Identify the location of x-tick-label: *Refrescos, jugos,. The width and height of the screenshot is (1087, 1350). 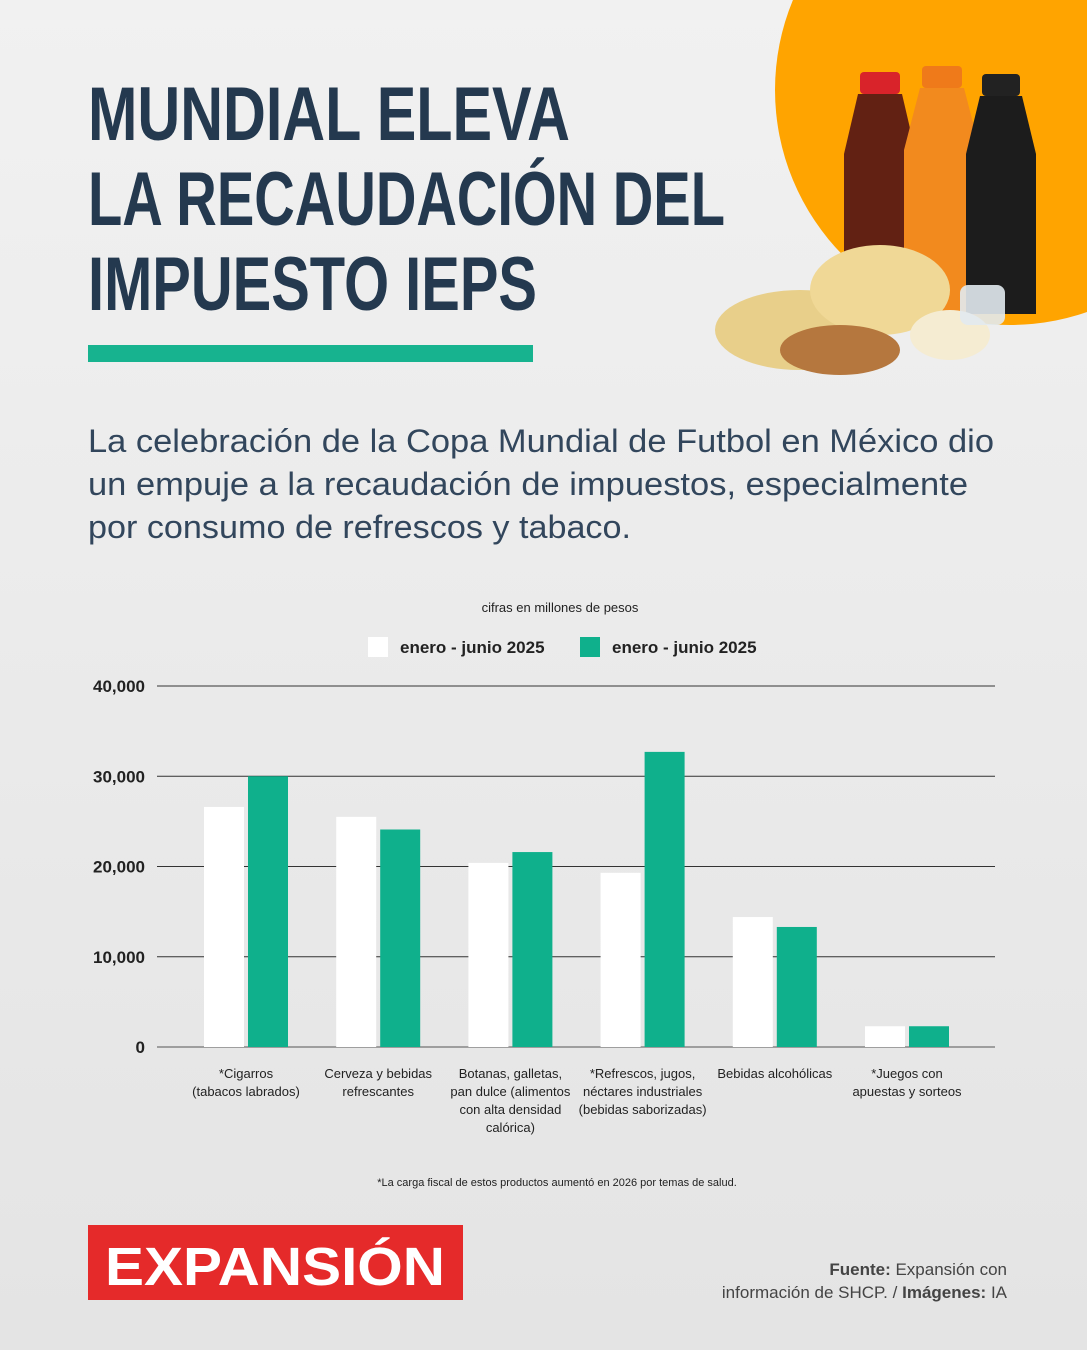
(643, 1073).